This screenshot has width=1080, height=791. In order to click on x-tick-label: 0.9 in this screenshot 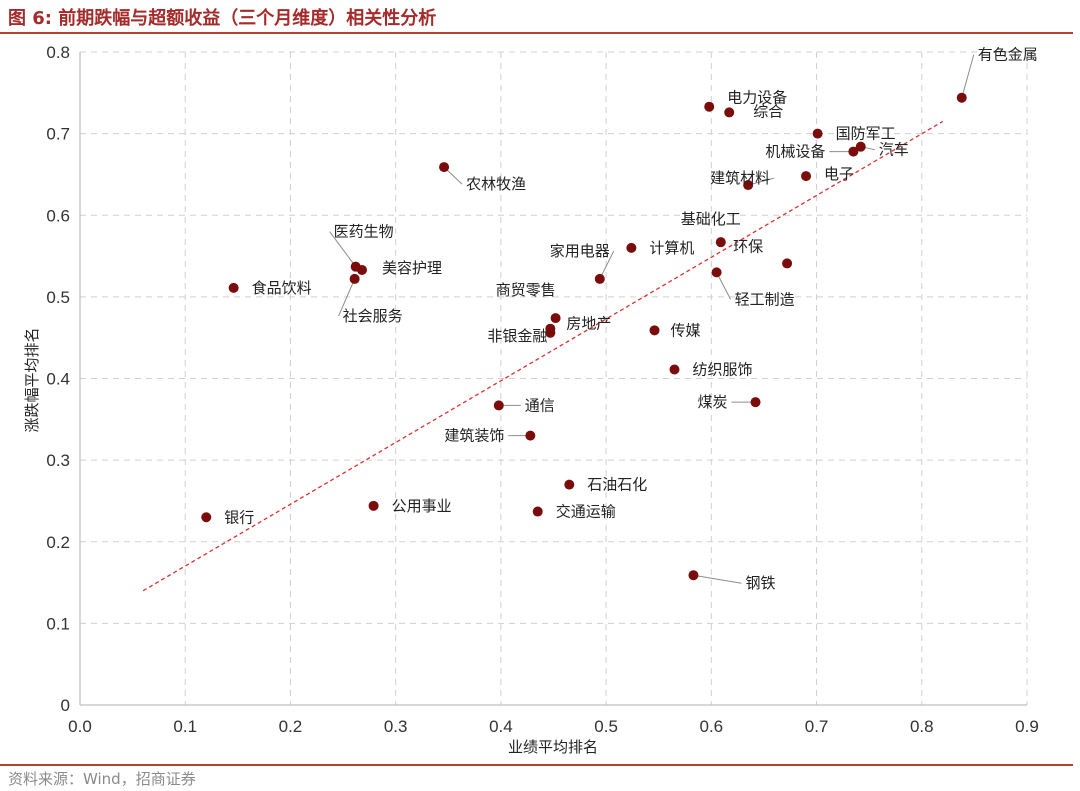, I will do `click(1027, 726)`.